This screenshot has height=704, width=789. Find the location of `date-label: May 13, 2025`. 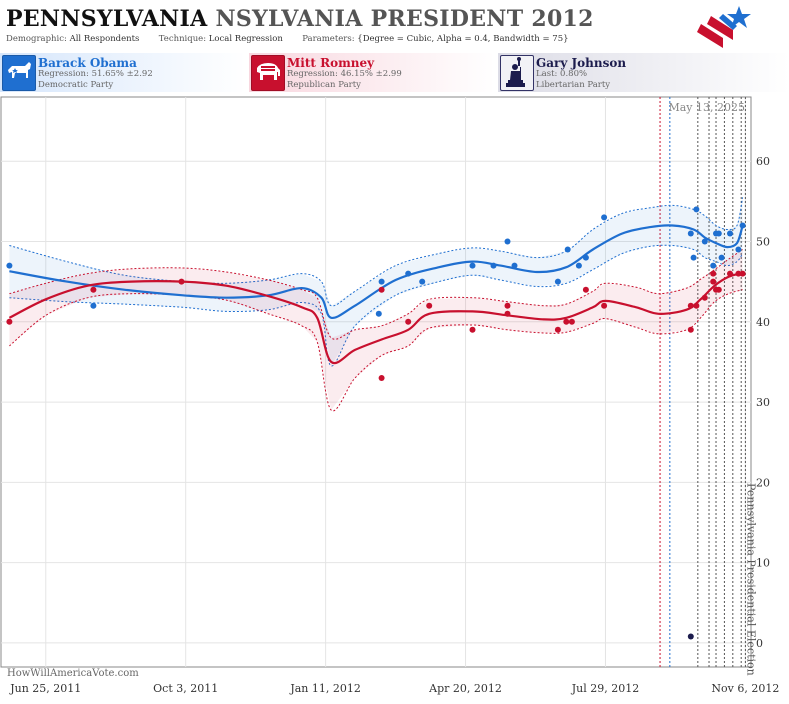

date-label: May 13, 2025 is located at coordinates (706, 107).